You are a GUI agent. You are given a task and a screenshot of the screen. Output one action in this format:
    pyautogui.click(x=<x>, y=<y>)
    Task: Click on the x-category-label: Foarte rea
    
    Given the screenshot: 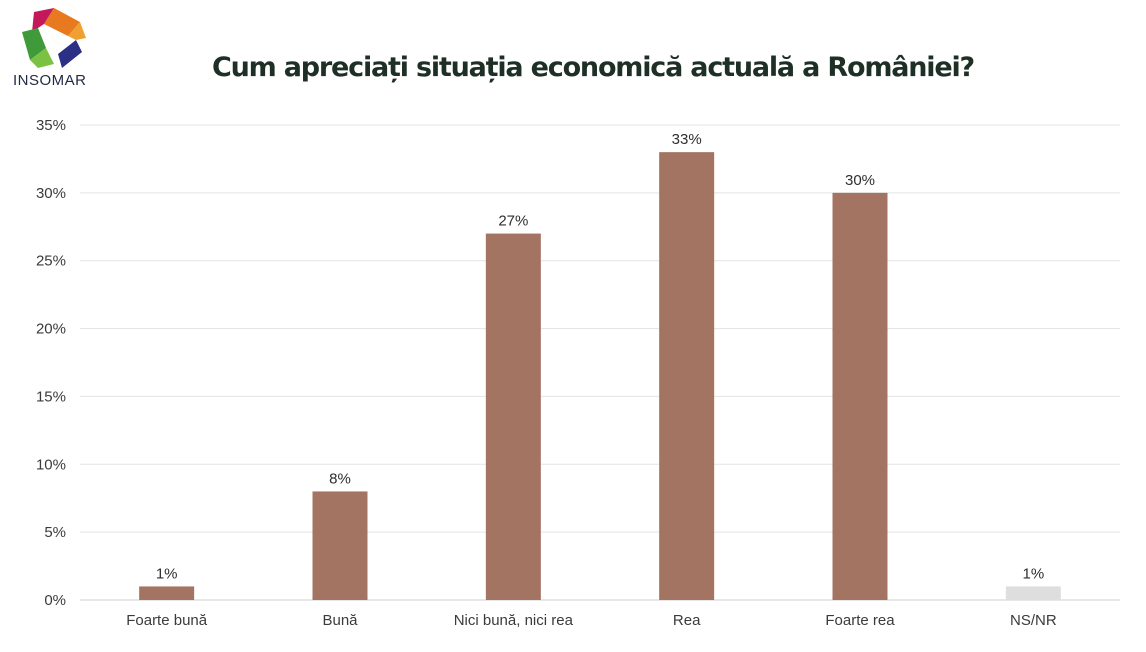 What is the action you would take?
    pyautogui.click(x=860, y=620)
    